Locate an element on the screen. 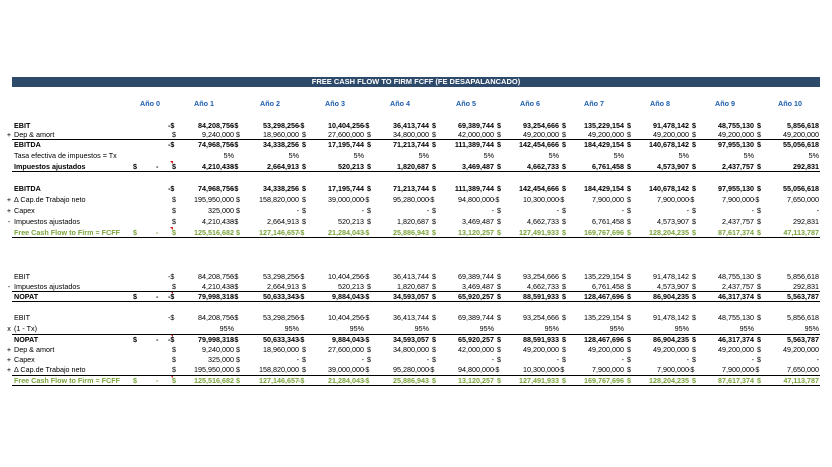 The height and width of the screenshot is (467, 832). cell-value: 86,904,235 is located at coordinates (671, 339).